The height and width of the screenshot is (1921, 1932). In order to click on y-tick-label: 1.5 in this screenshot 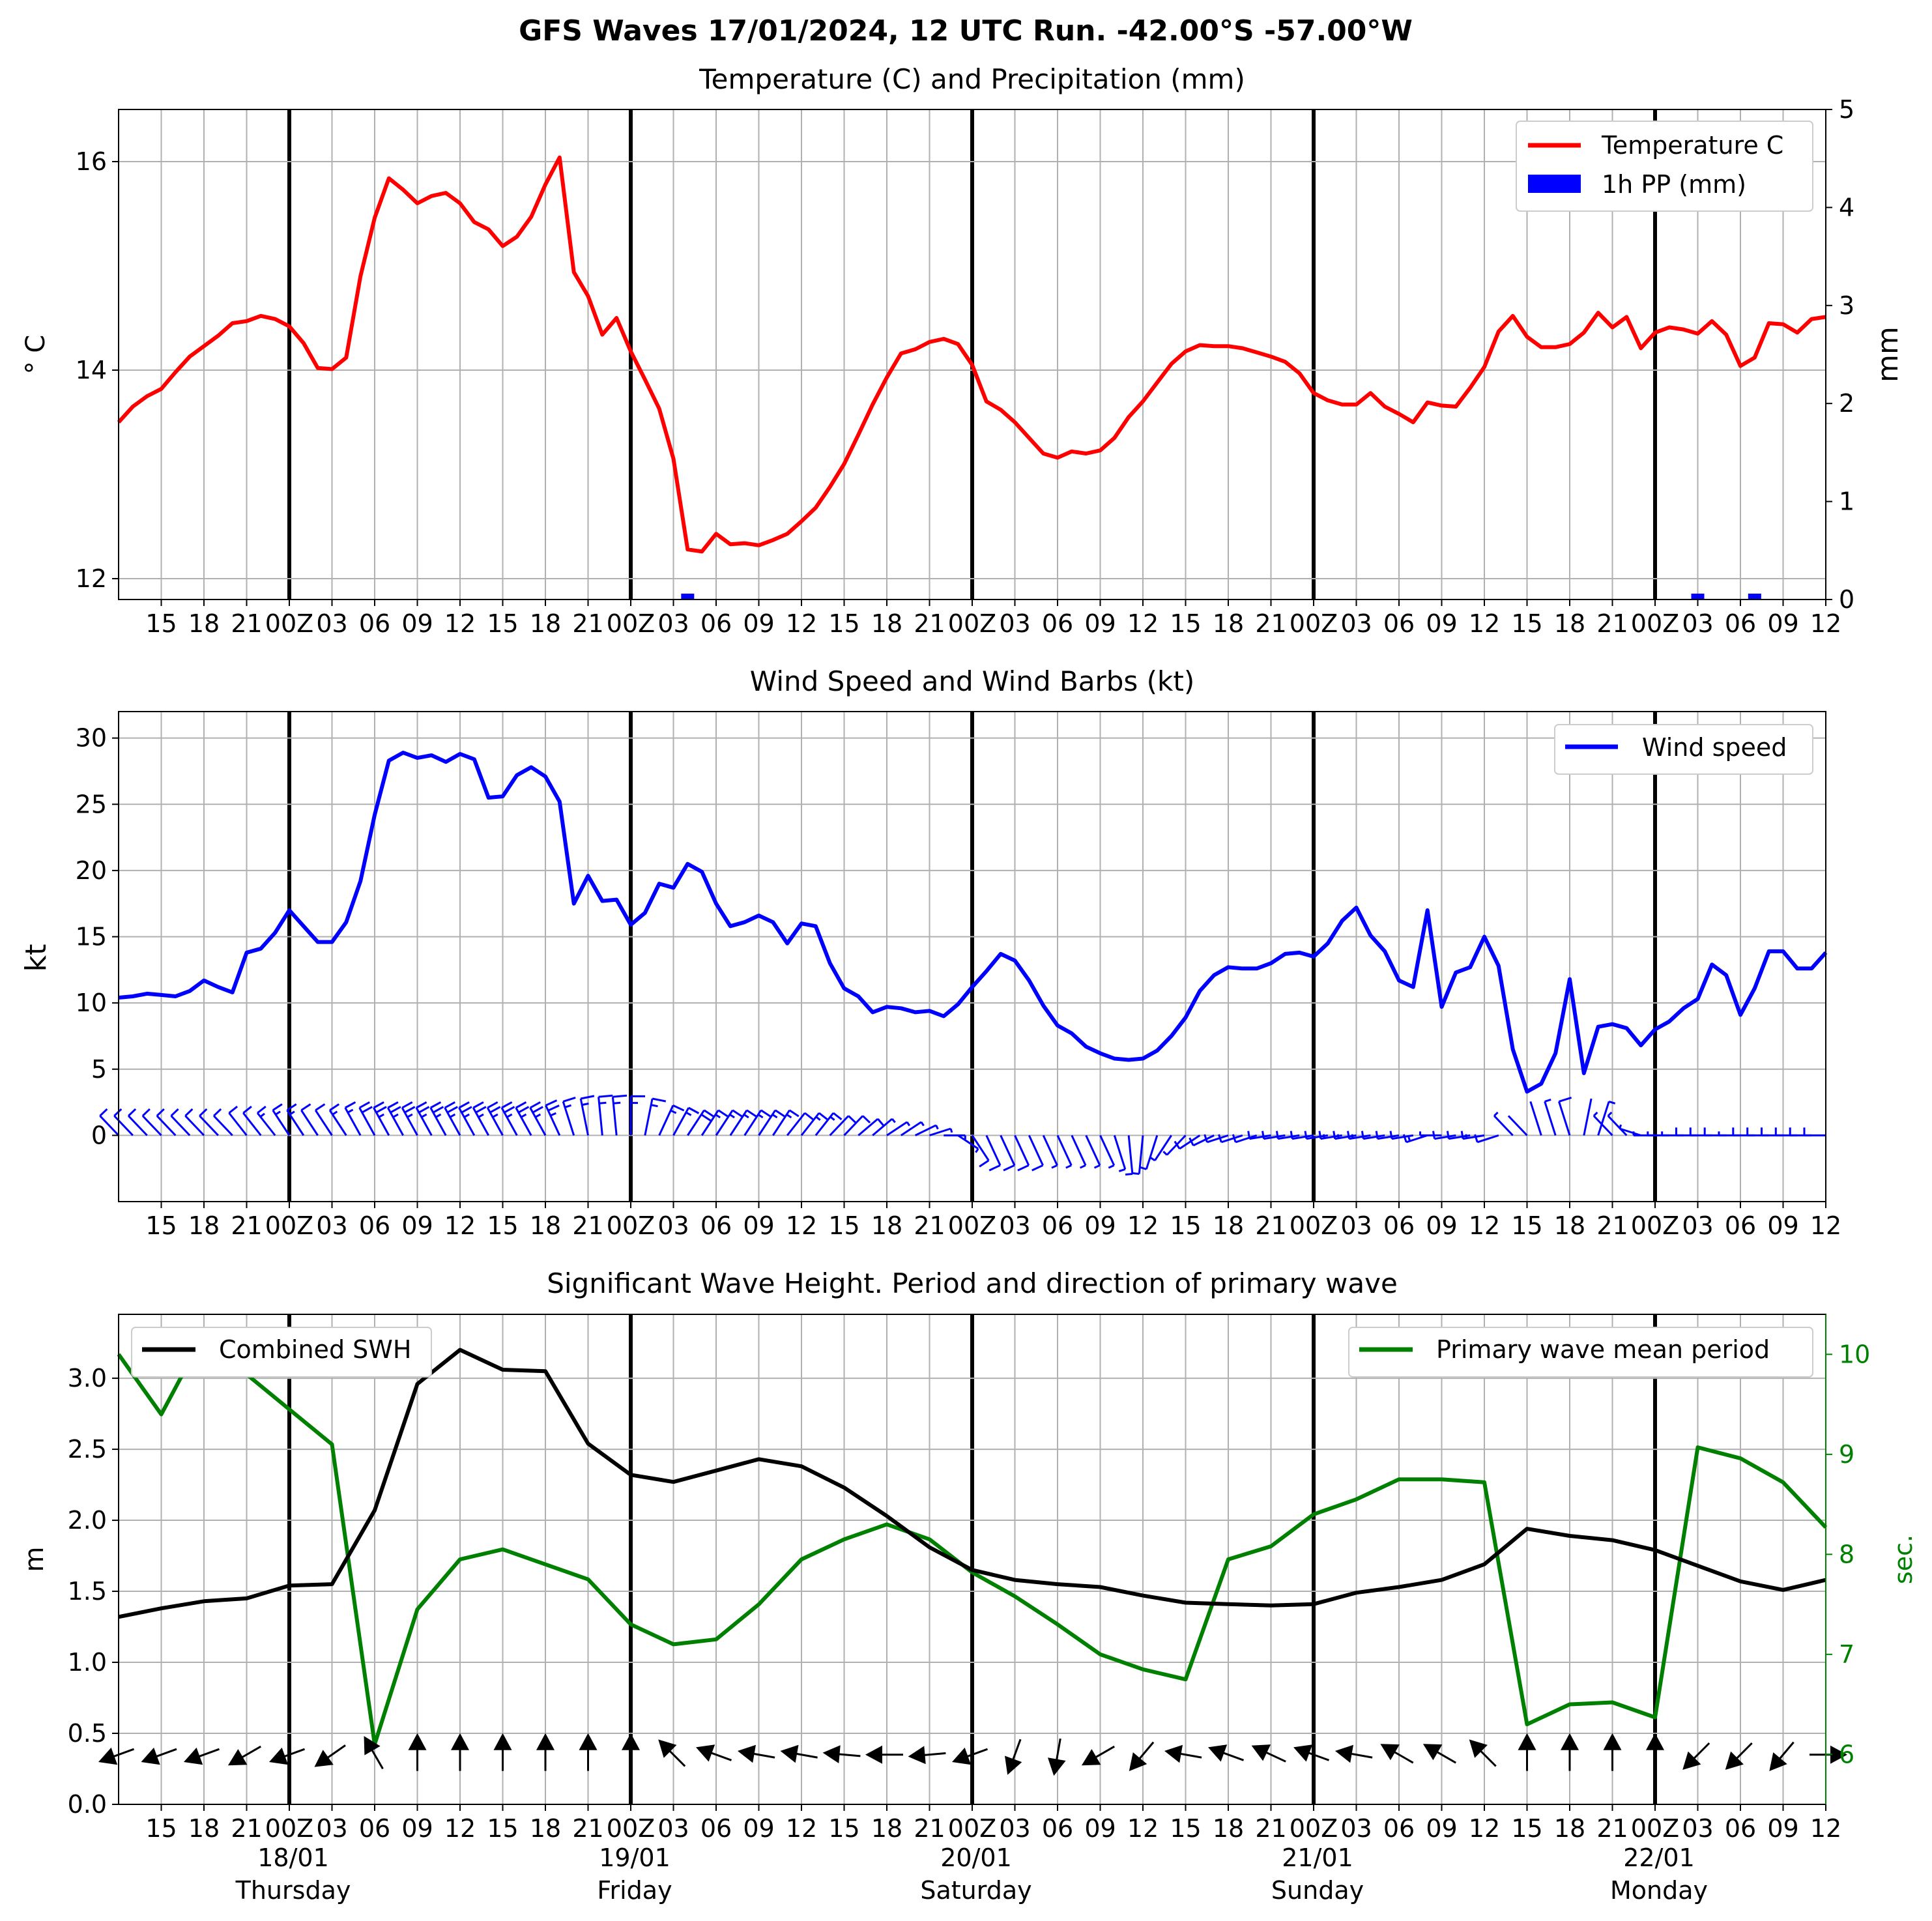, I will do `click(87, 1591)`.